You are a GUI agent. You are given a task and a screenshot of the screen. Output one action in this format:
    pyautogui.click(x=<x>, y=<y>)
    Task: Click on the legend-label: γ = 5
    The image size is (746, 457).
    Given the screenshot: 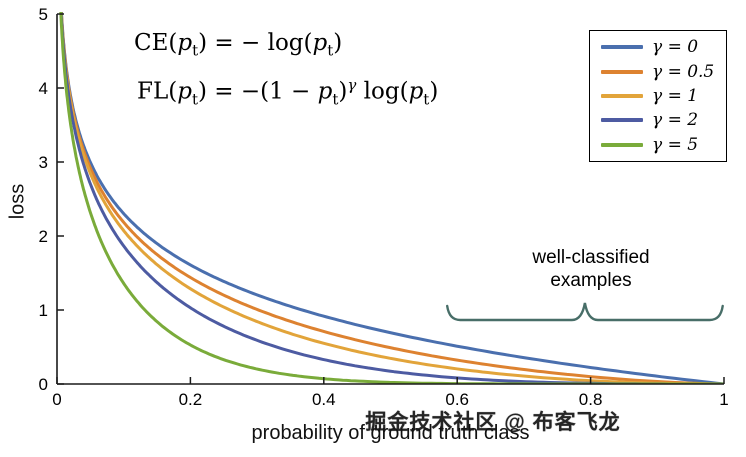 What is the action you would take?
    pyautogui.click(x=675, y=144)
    